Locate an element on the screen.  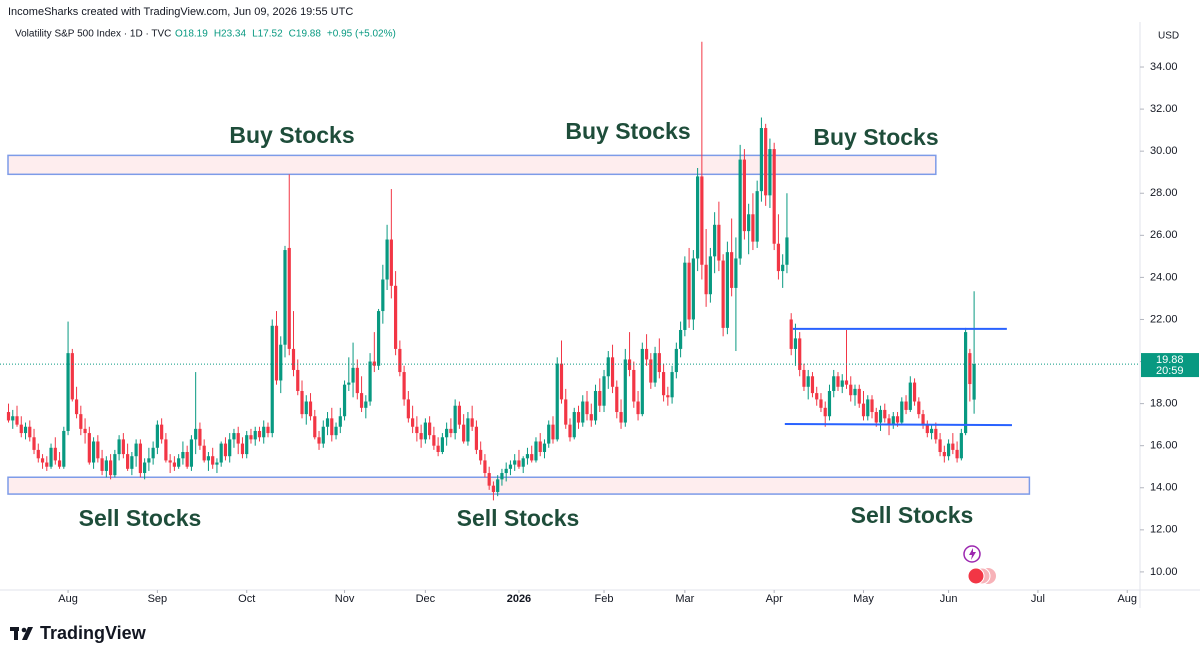
y-tick-label: 18.00 is located at coordinates (1164, 404).